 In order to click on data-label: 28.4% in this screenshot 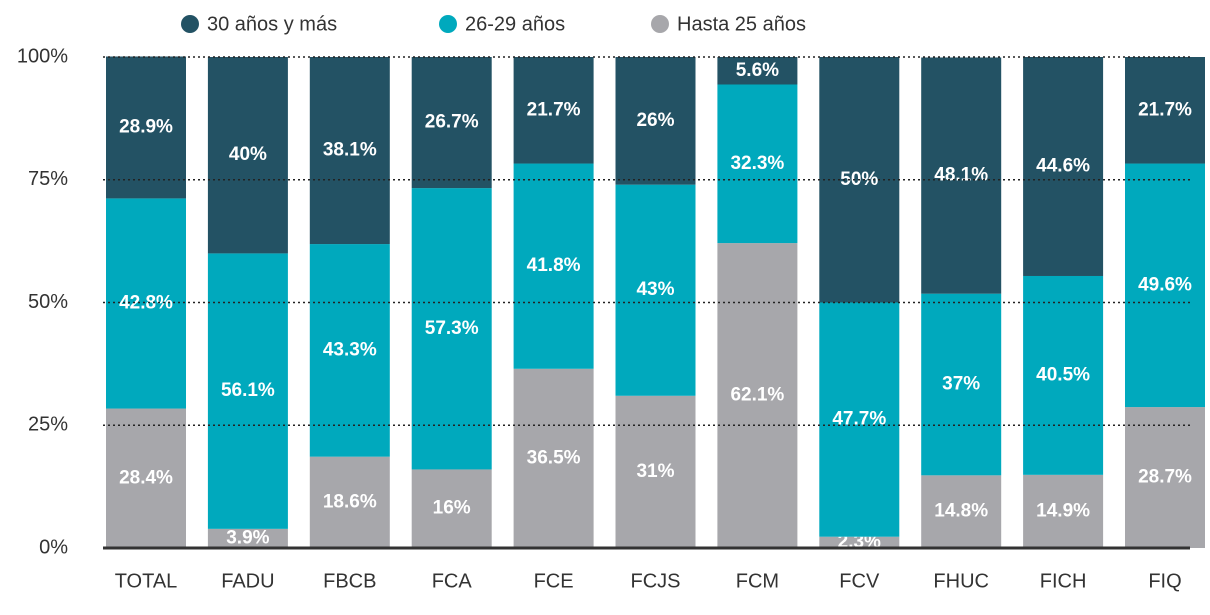, I will do `click(146, 477)`.